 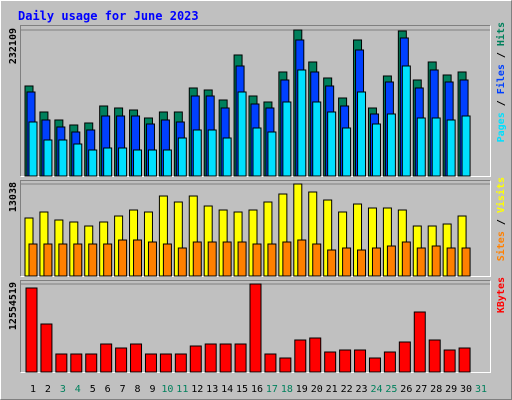 I want to click on x-tick-label: 20, so click(x=317, y=389).